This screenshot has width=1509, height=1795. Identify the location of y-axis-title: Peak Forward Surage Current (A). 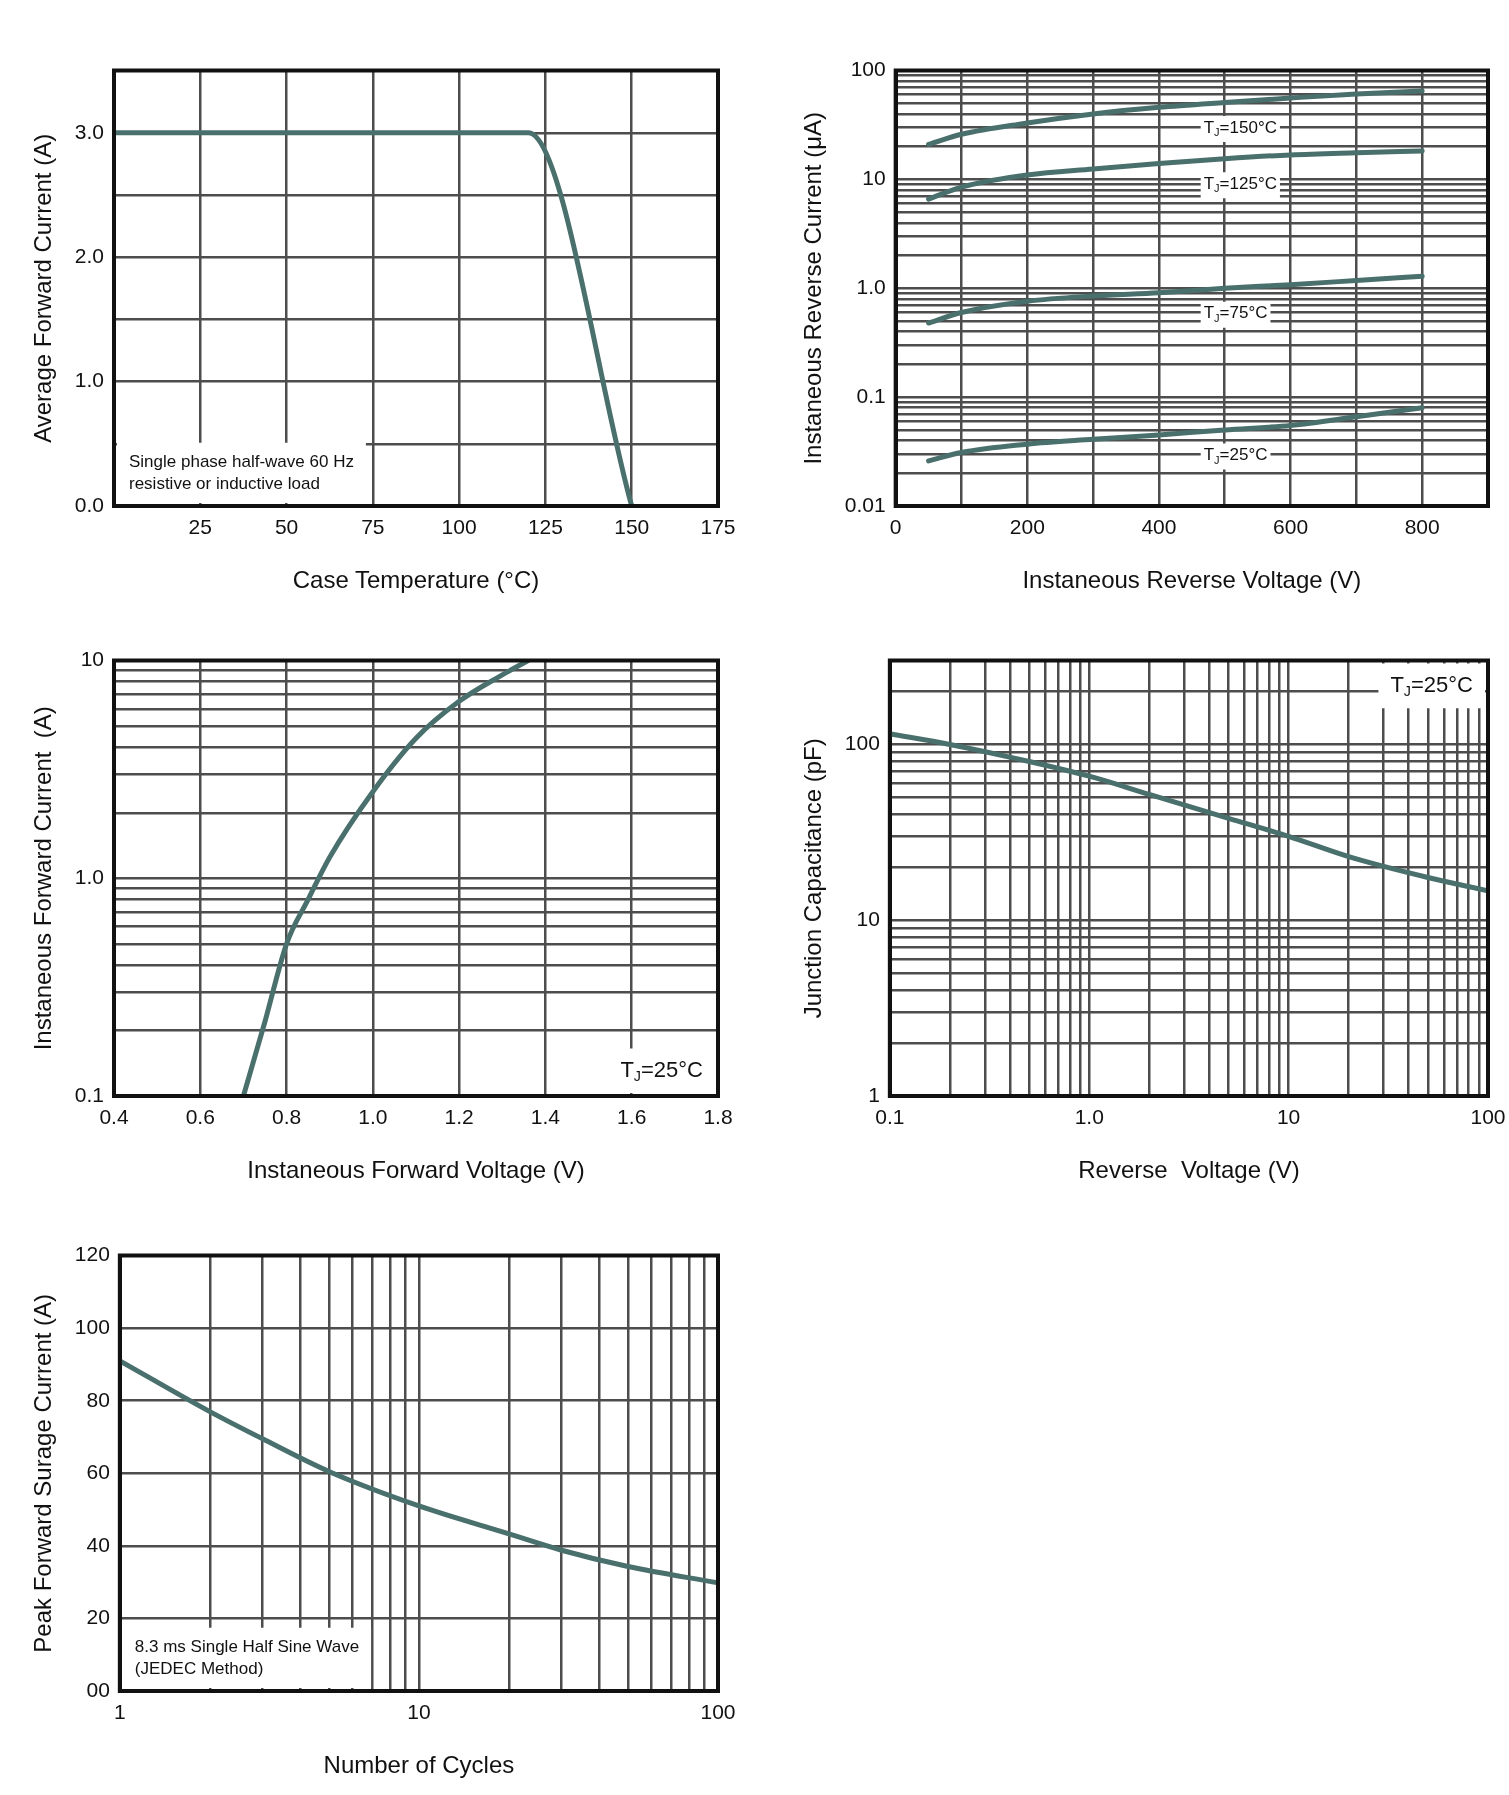
(43, 1473).